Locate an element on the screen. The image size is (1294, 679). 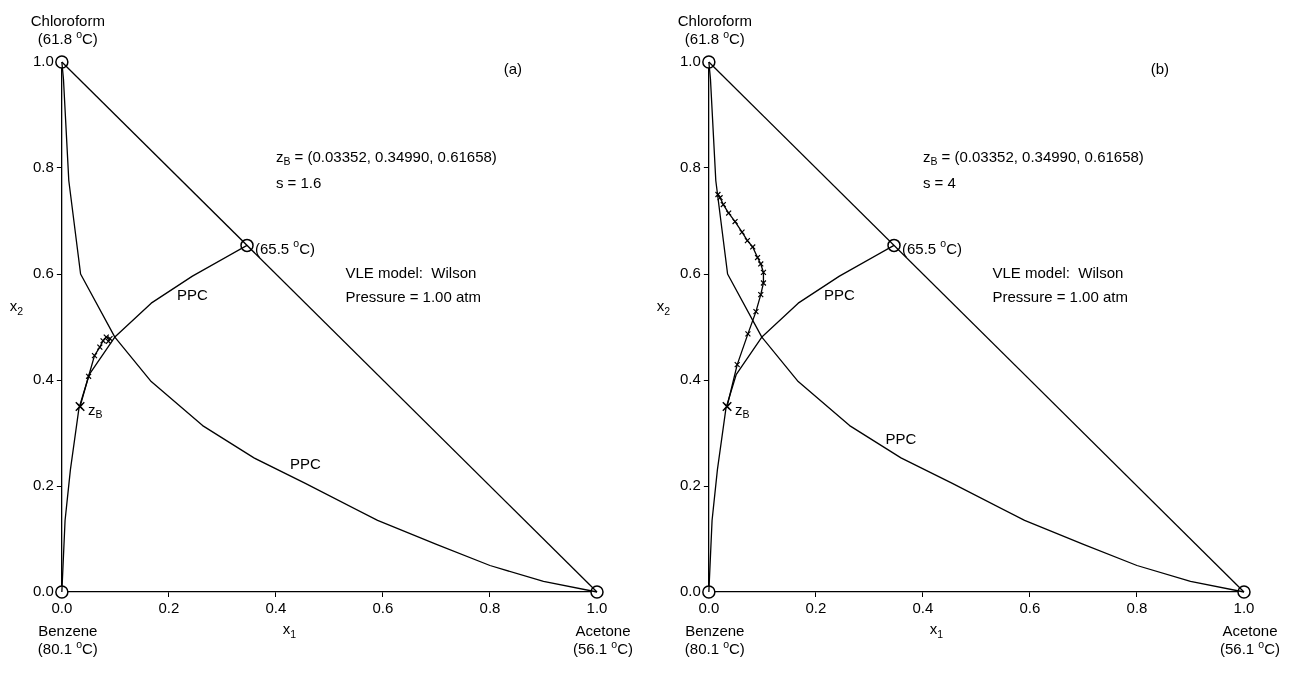
annotation: (a) is located at coordinates (513, 69).